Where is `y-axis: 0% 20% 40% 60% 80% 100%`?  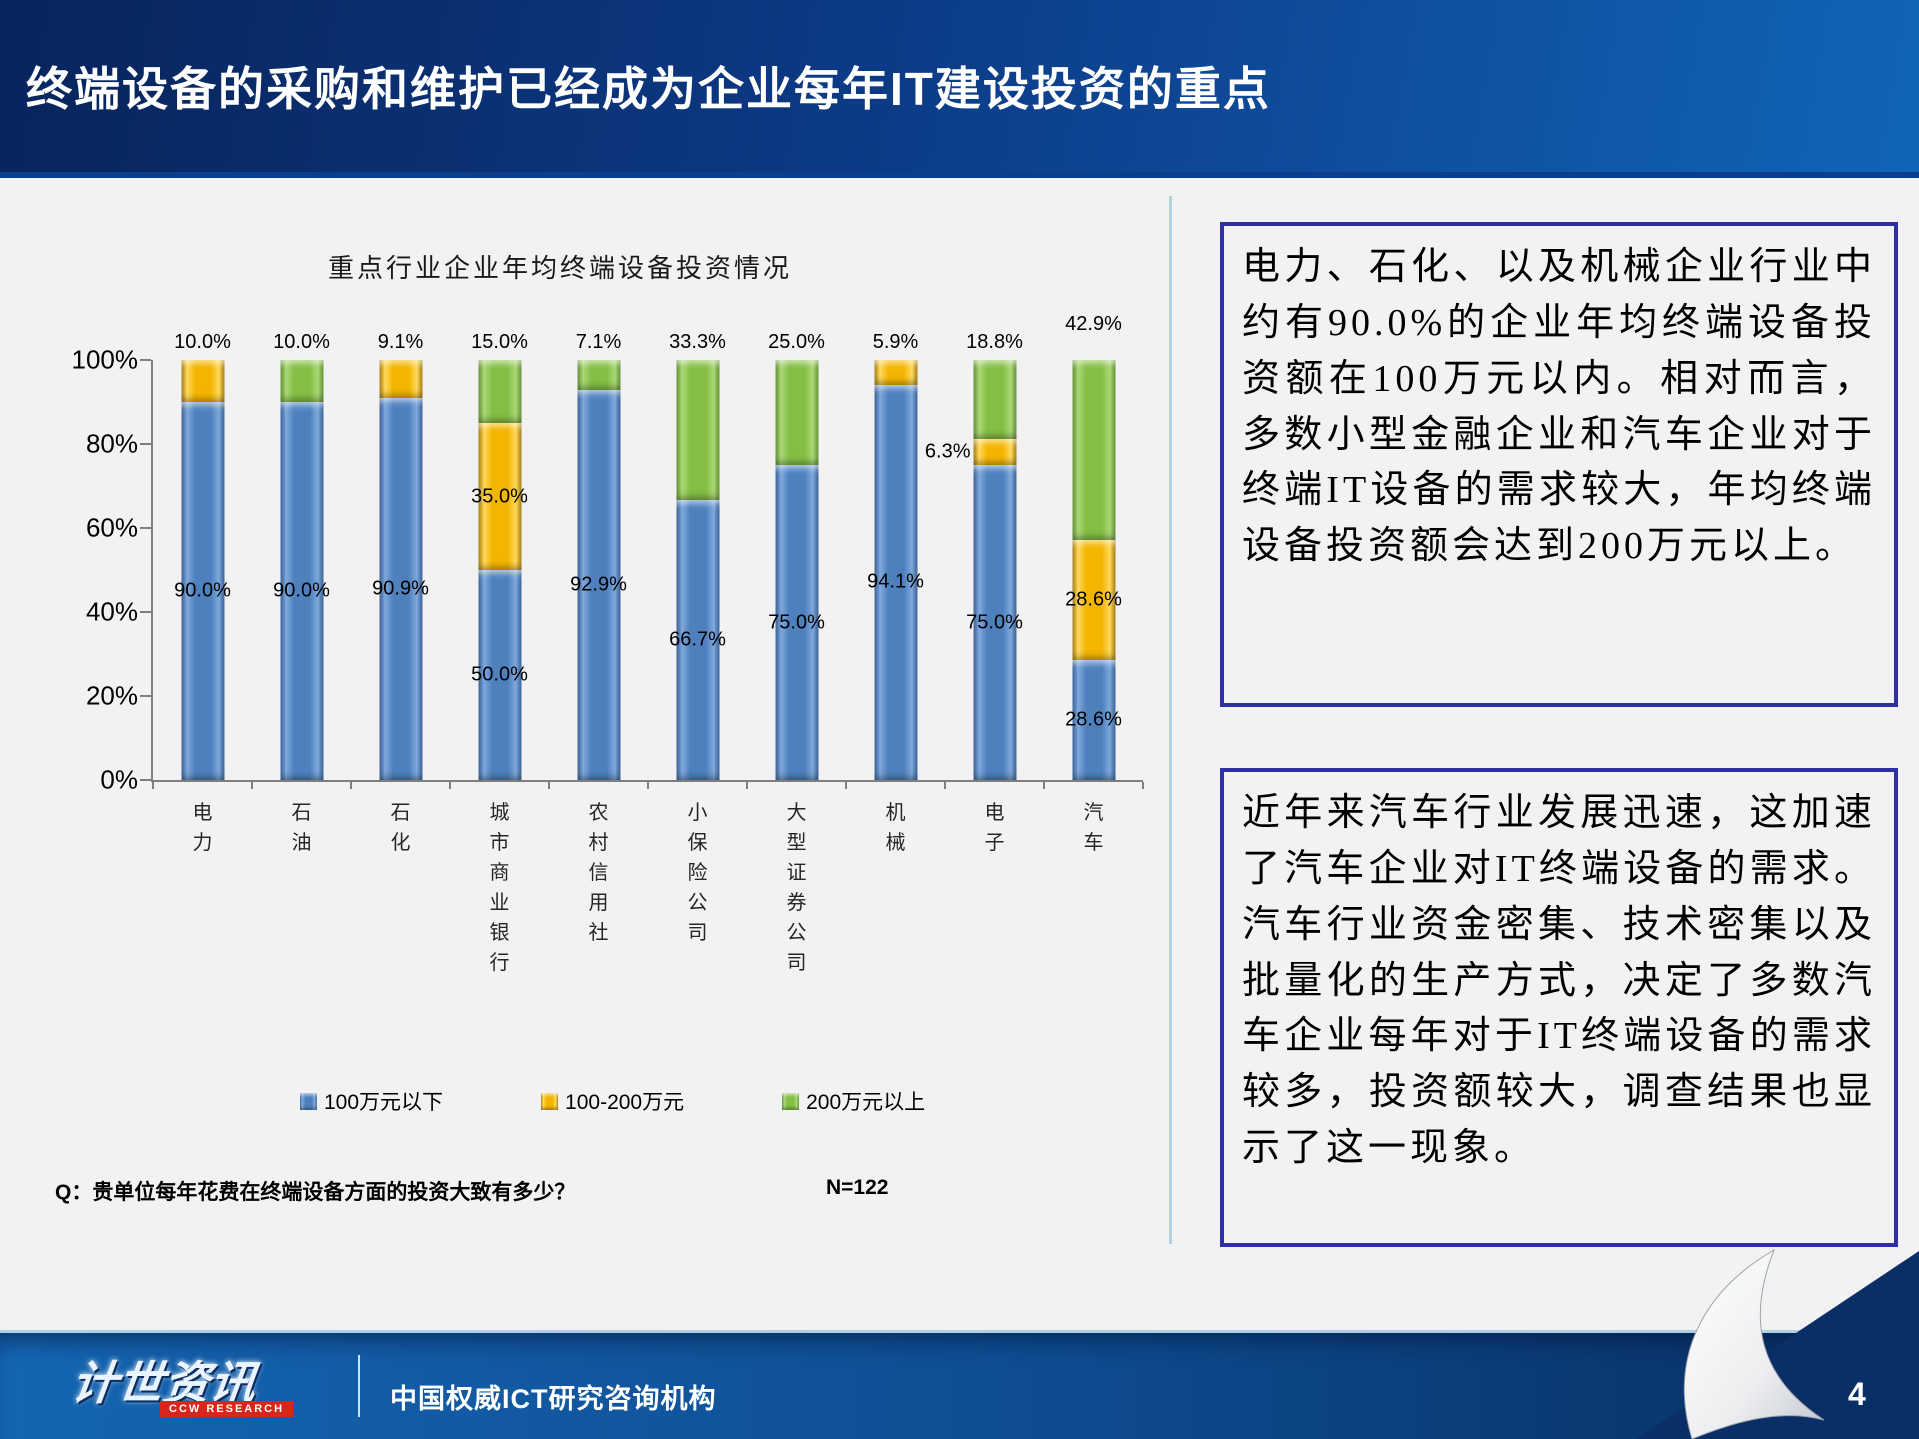 y-axis: 0% 20% 40% 60% 80% 100% is located at coordinates (89, 570).